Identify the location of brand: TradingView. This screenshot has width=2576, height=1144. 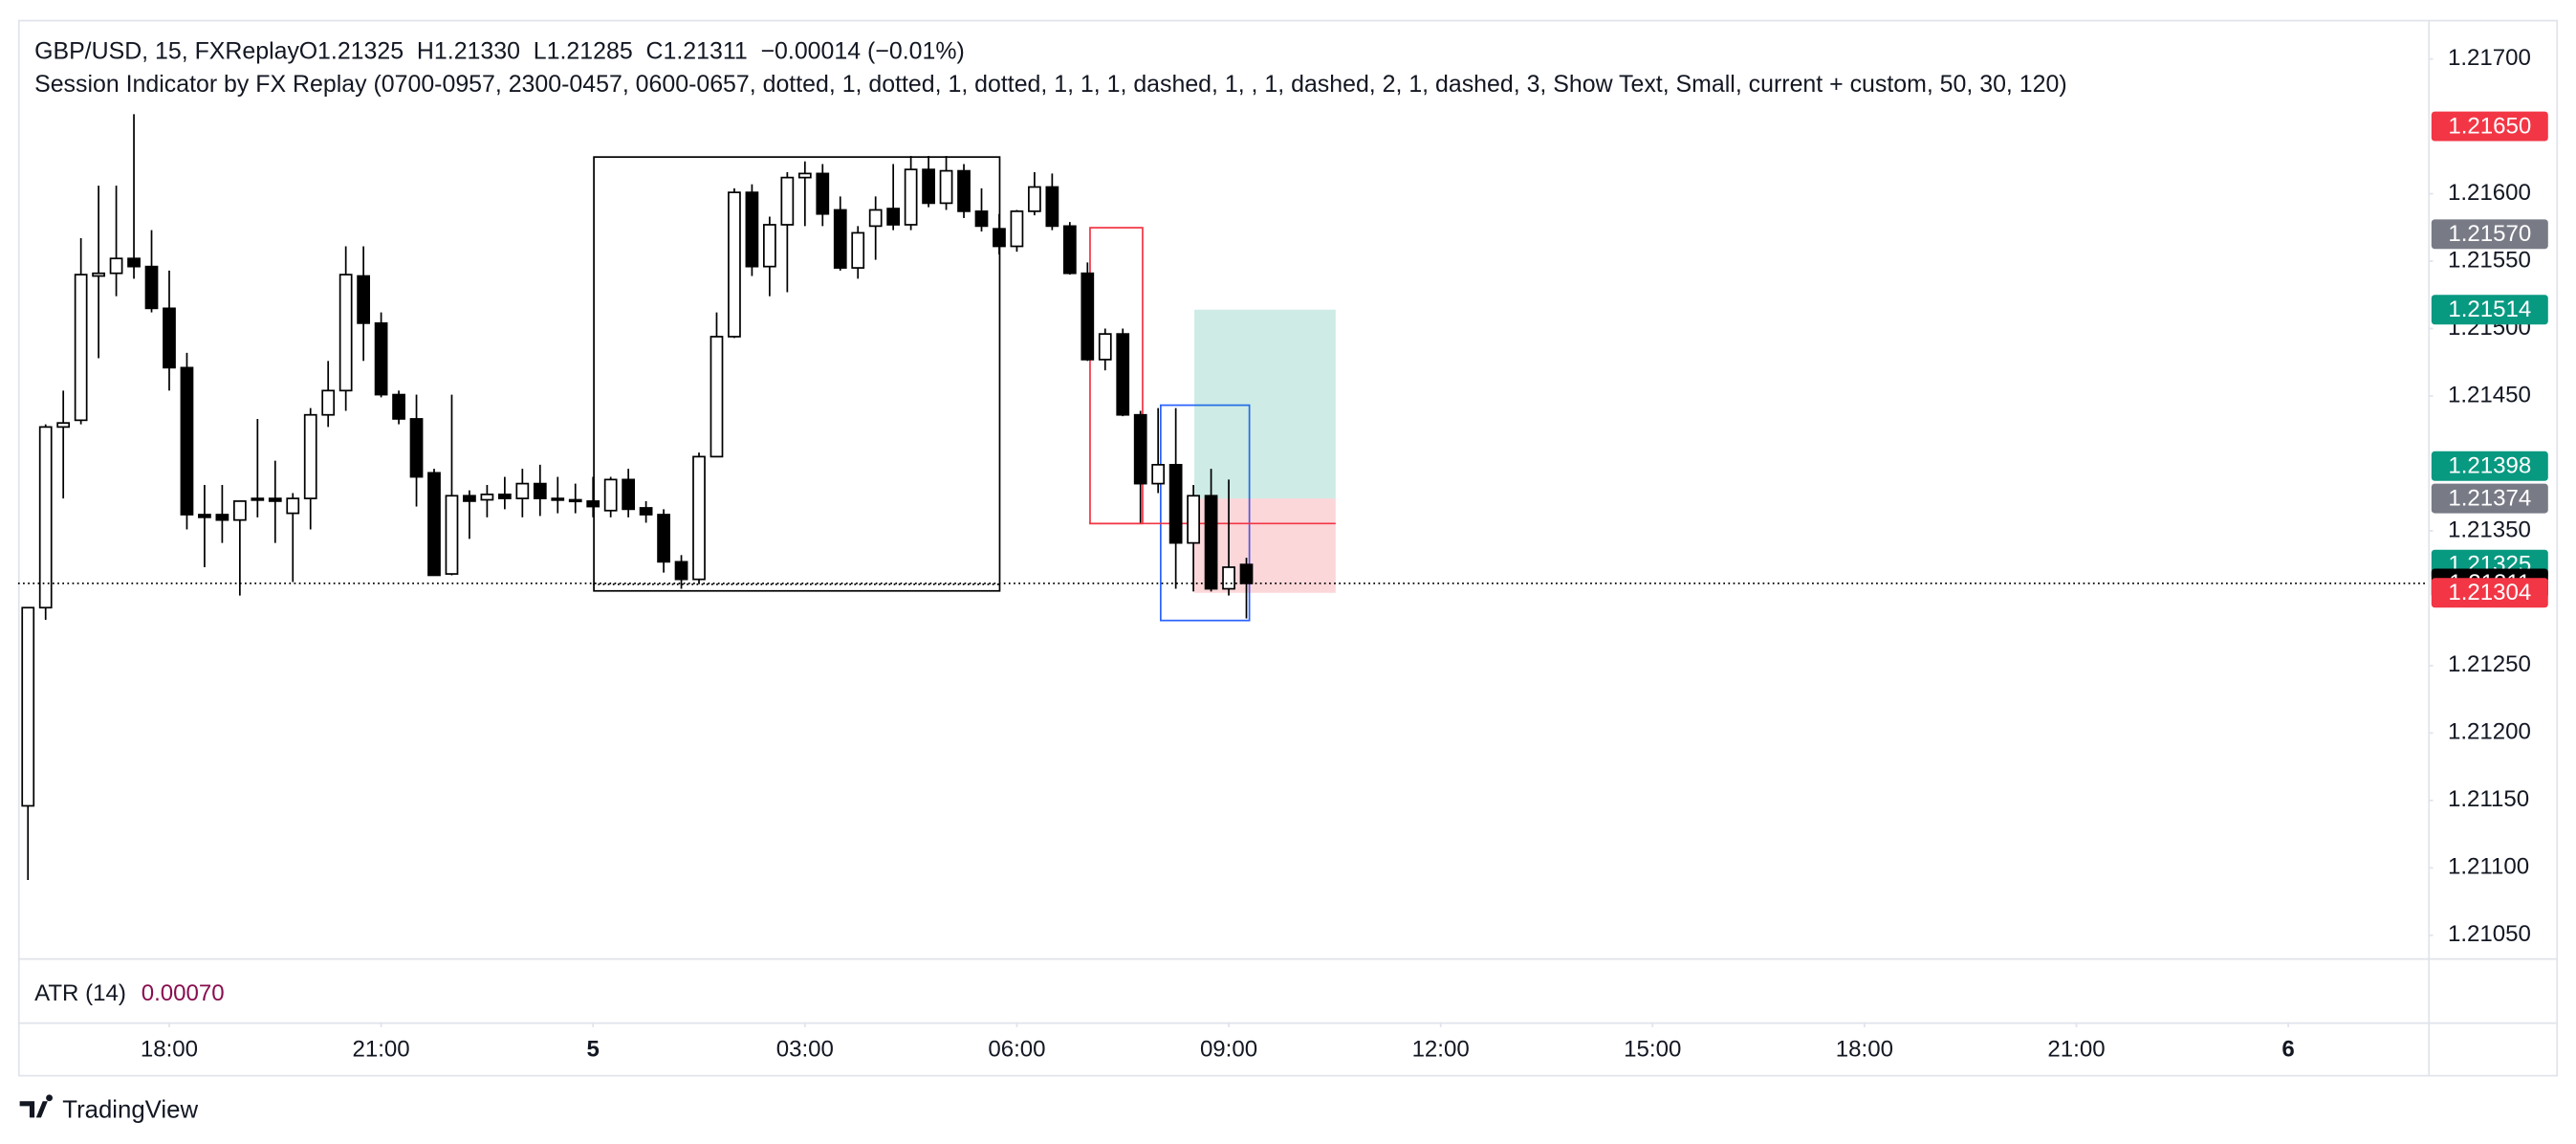
(130, 1109).